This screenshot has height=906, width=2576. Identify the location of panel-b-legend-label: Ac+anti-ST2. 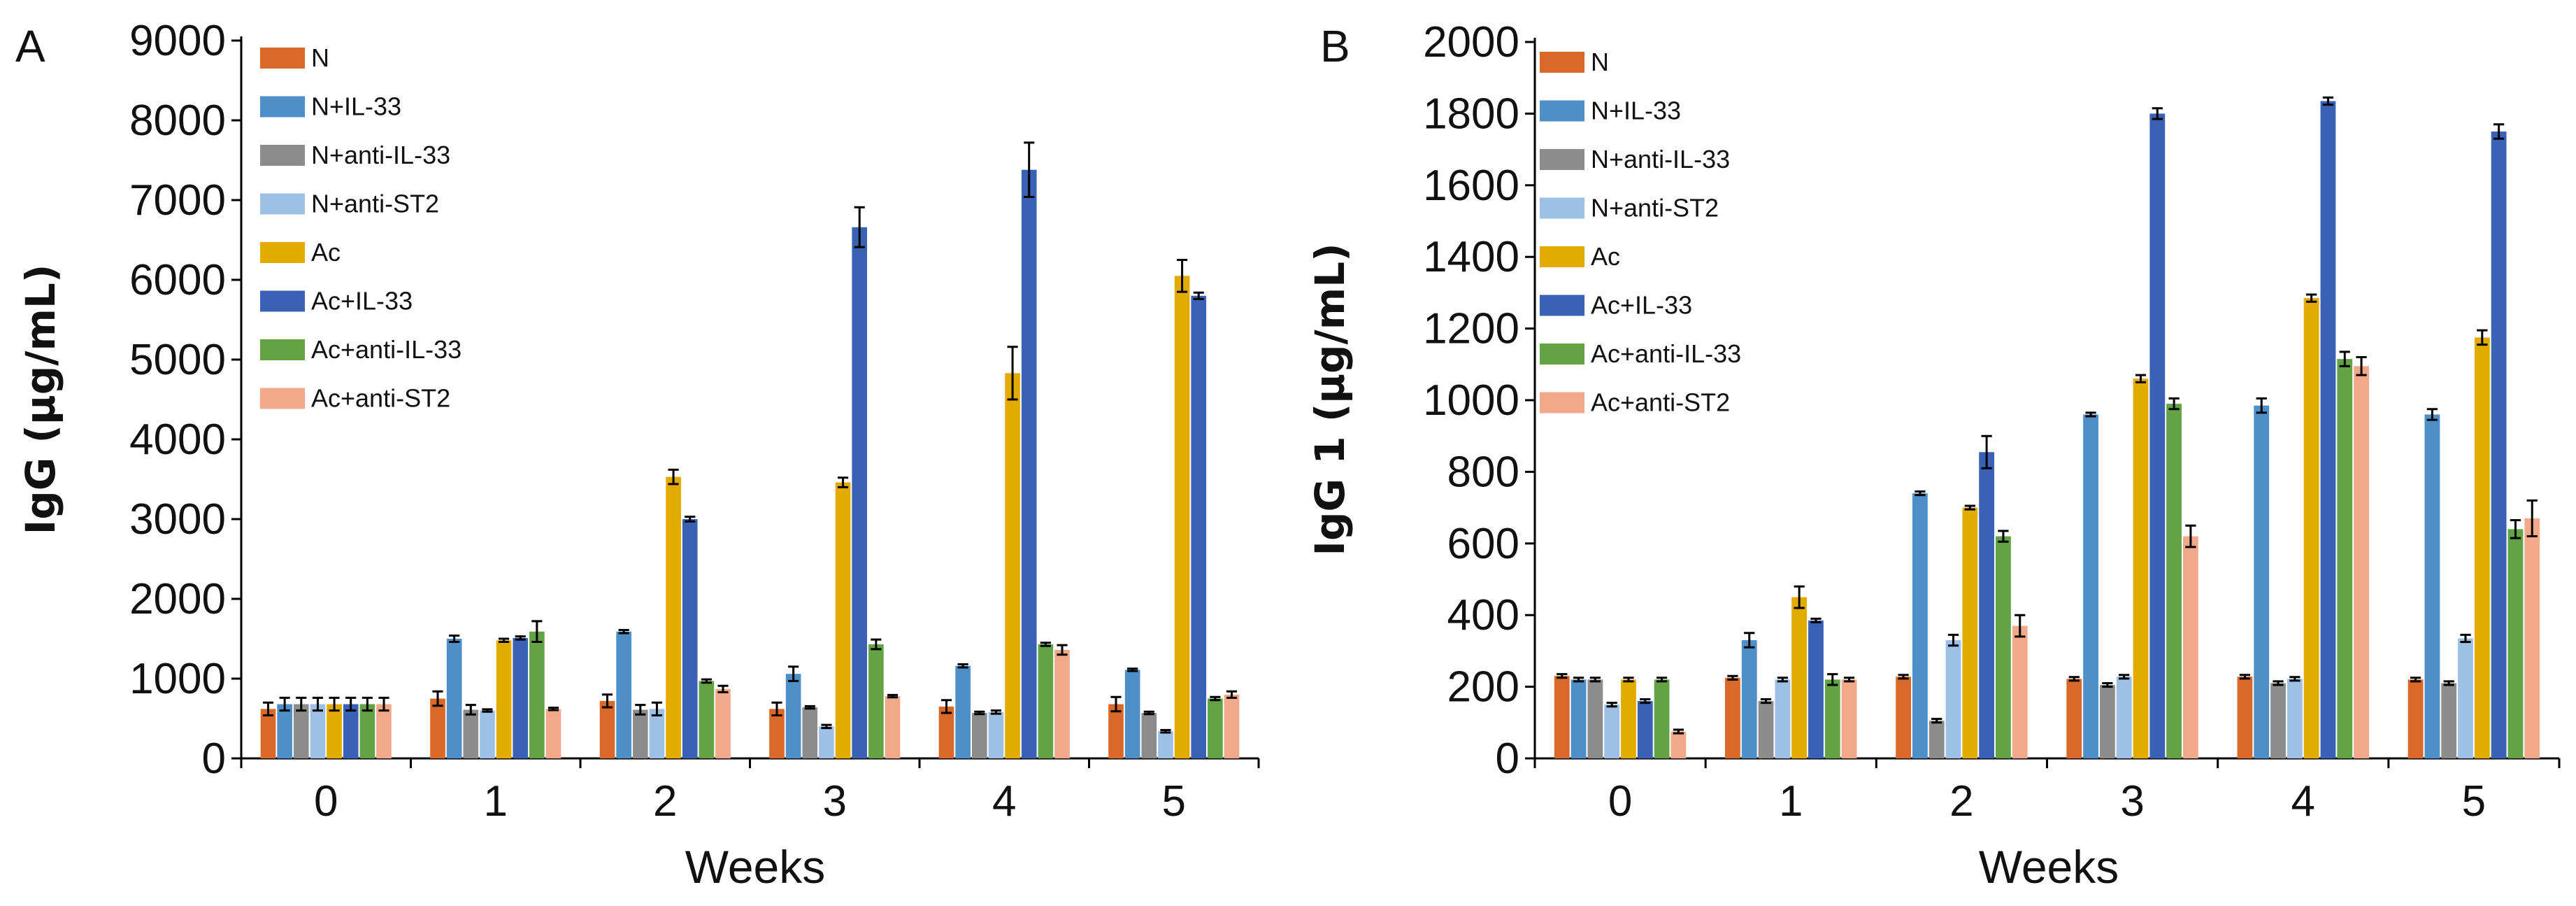
(1660, 403).